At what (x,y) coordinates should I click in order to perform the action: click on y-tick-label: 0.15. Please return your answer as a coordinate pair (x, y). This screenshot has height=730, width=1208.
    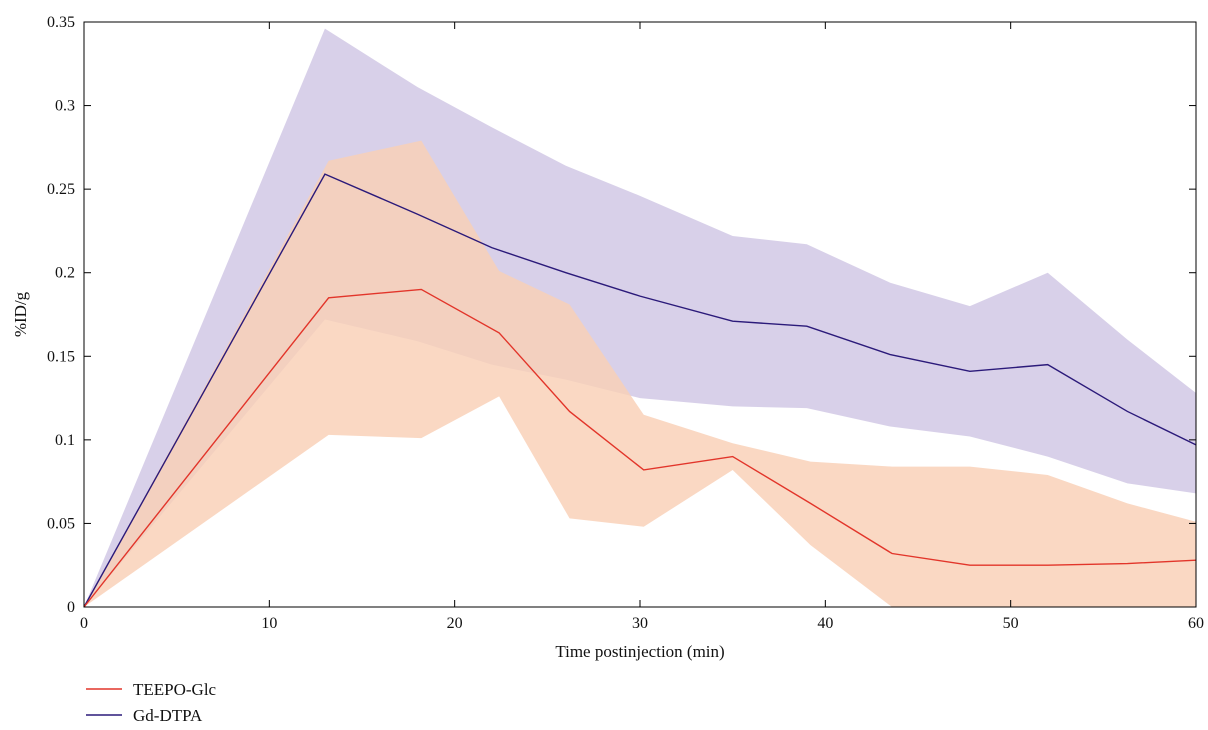
    Looking at the image, I should click on (61, 356).